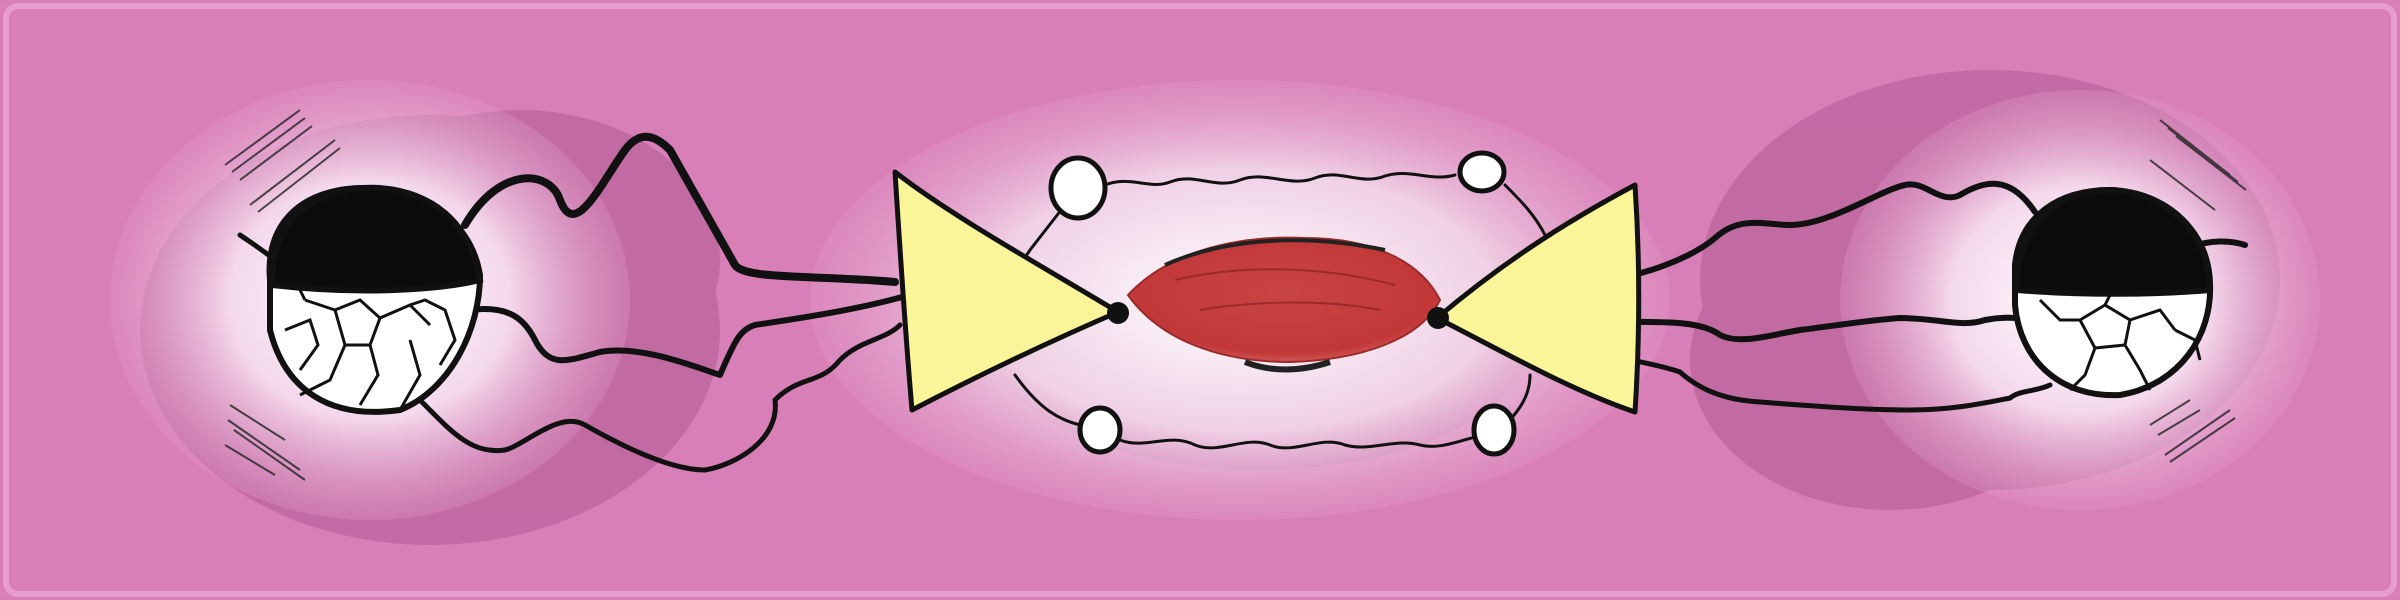  What do you see at coordinates (1925, 296) in the screenshot?
I see `right-outgoing-lines` at bounding box center [1925, 296].